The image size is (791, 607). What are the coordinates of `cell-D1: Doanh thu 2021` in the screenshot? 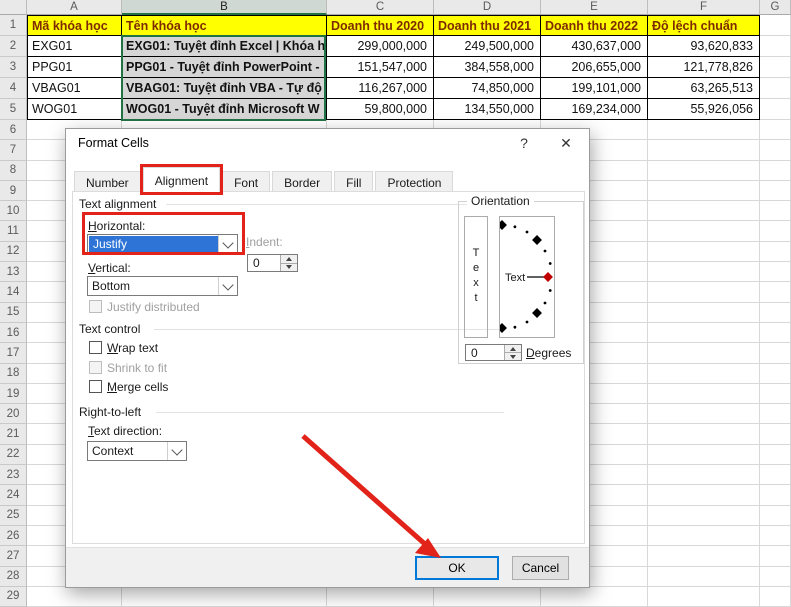 It's located at (487, 25).